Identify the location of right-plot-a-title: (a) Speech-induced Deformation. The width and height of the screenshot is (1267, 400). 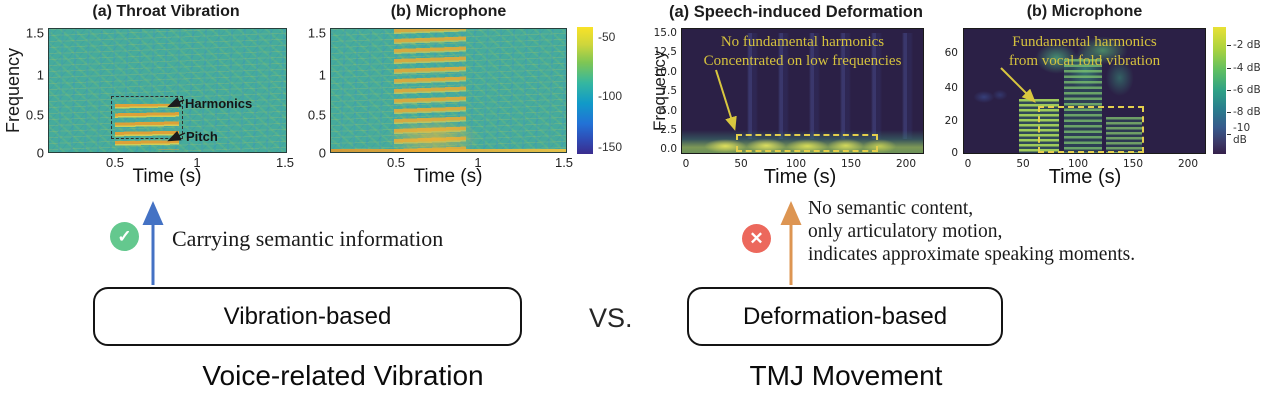
(796, 12).